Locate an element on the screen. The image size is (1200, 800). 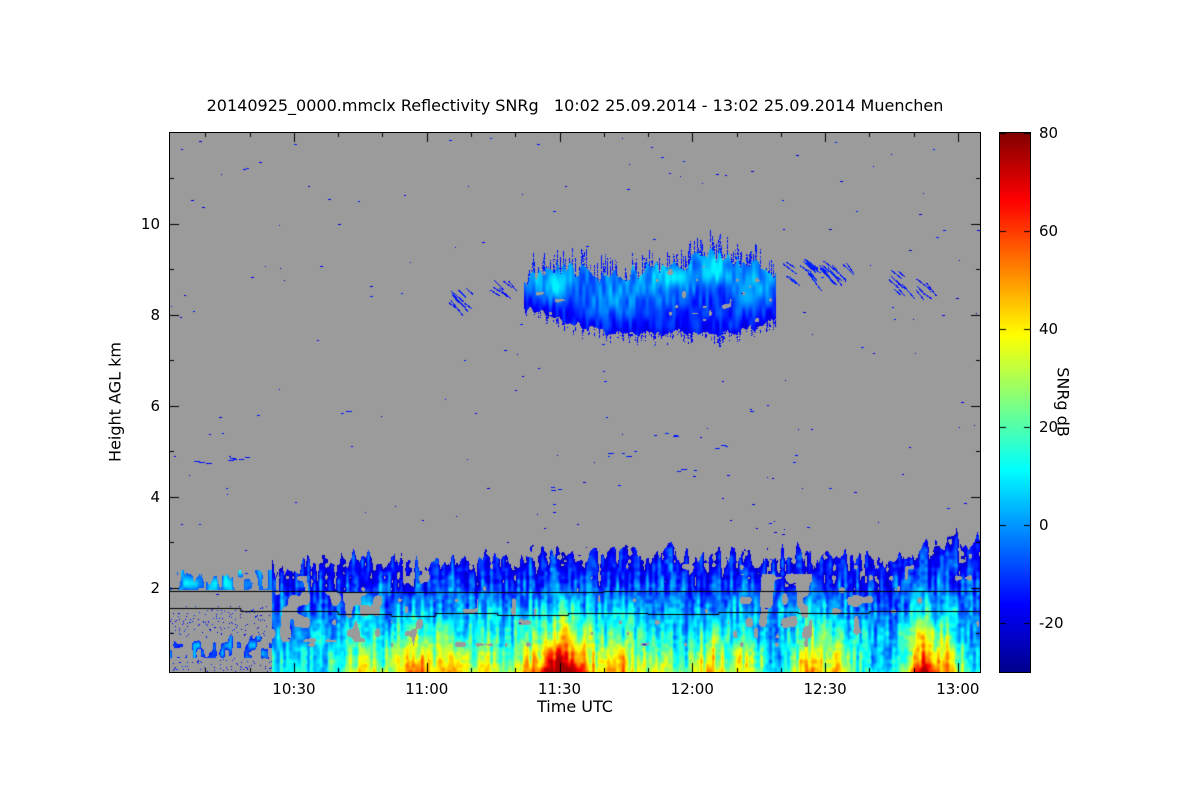
y-tick-label: 8 is located at coordinates (155, 314).